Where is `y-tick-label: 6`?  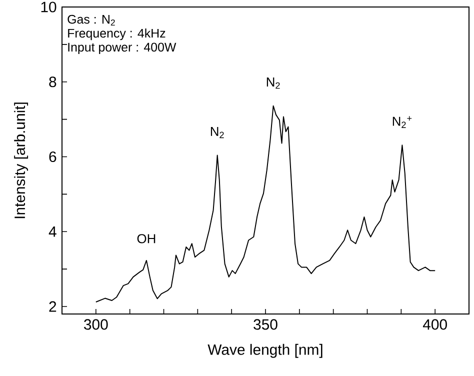 y-tick-label: 6 is located at coordinates (52, 156).